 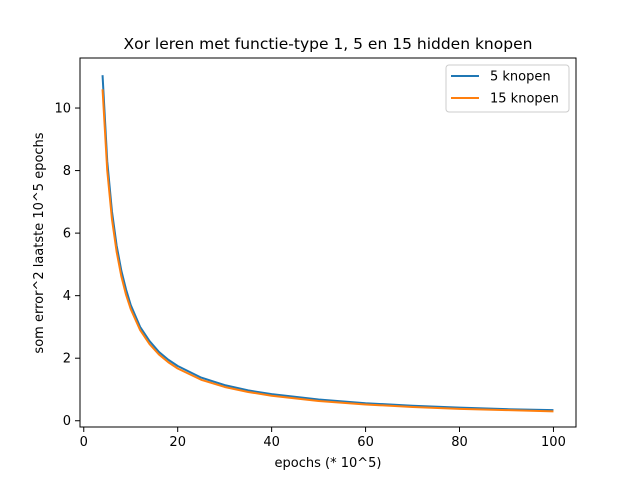 What do you see at coordinates (459, 442) in the screenshot?
I see `x-tick-label: 80` at bounding box center [459, 442].